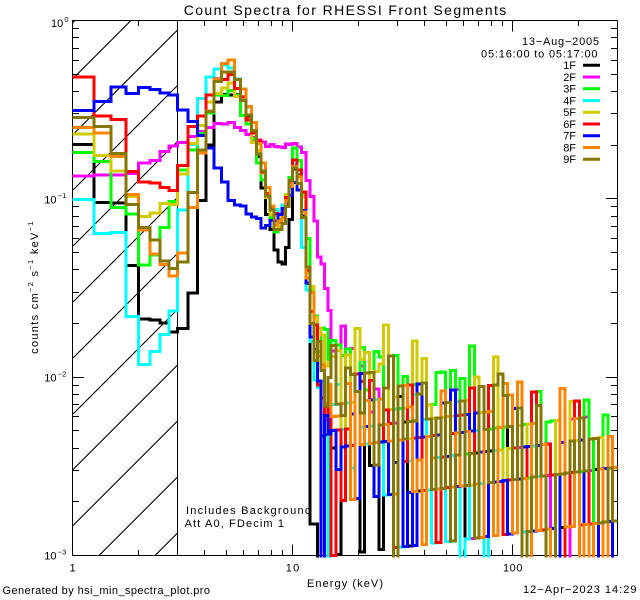  I want to click on svg-text: 1F, so click(569, 66).